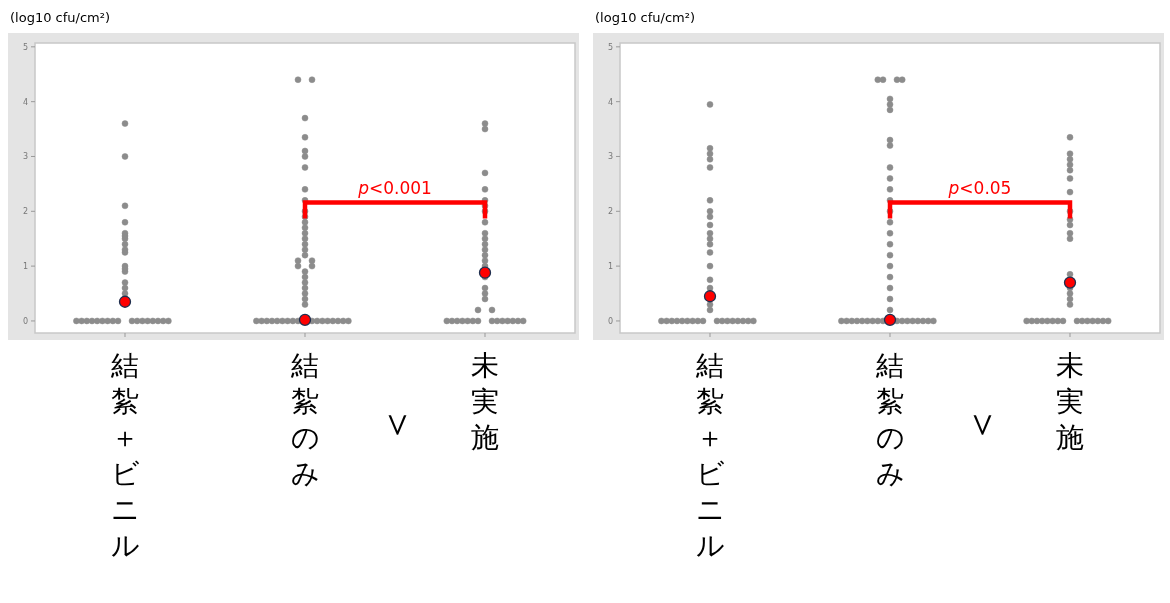  I want to click on annotation: p<0.001, so click(394, 187).